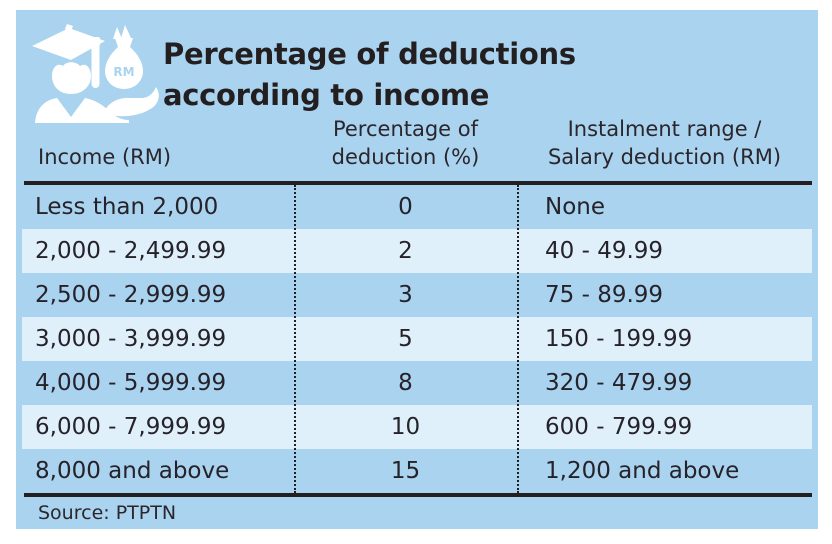  Describe the element at coordinates (405, 471) in the screenshot. I see `cell-percentage: 15` at that location.